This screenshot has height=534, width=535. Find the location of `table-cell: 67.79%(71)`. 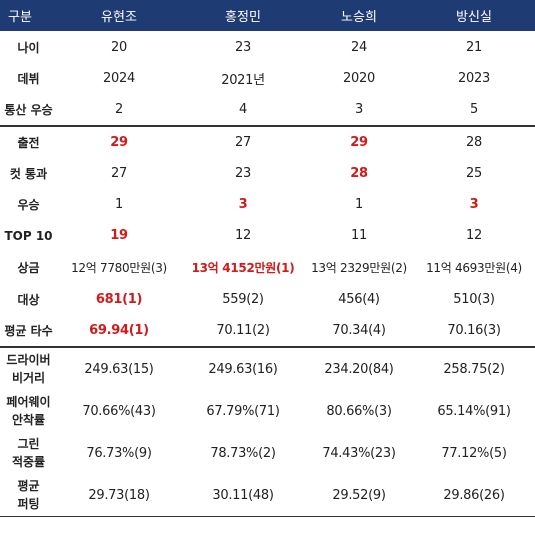

table-cell: 67.79%(71) is located at coordinates (243, 411).